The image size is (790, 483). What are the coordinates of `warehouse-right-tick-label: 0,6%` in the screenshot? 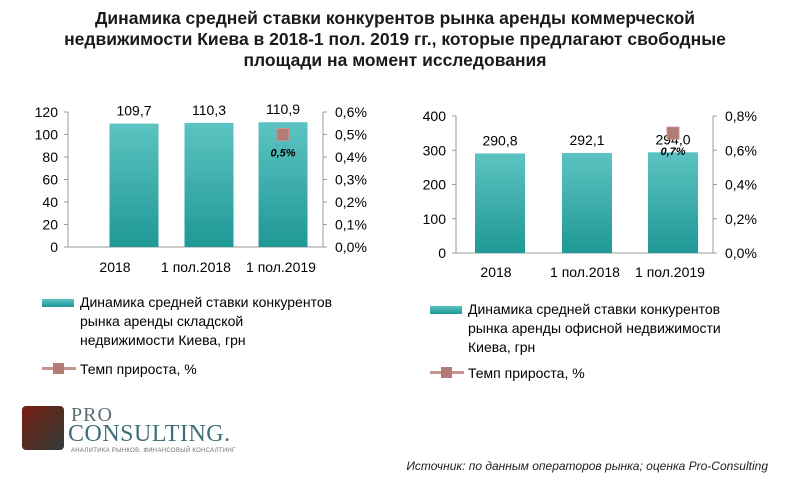 It's located at (351, 112).